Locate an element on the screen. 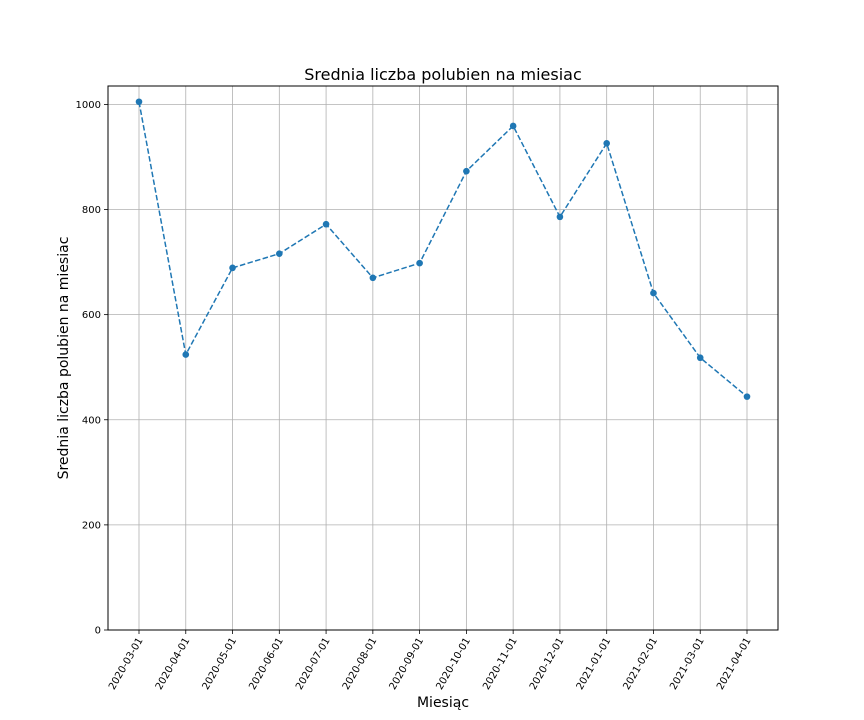  x-tick-label: 2020-07-01 is located at coordinates (313, 664).